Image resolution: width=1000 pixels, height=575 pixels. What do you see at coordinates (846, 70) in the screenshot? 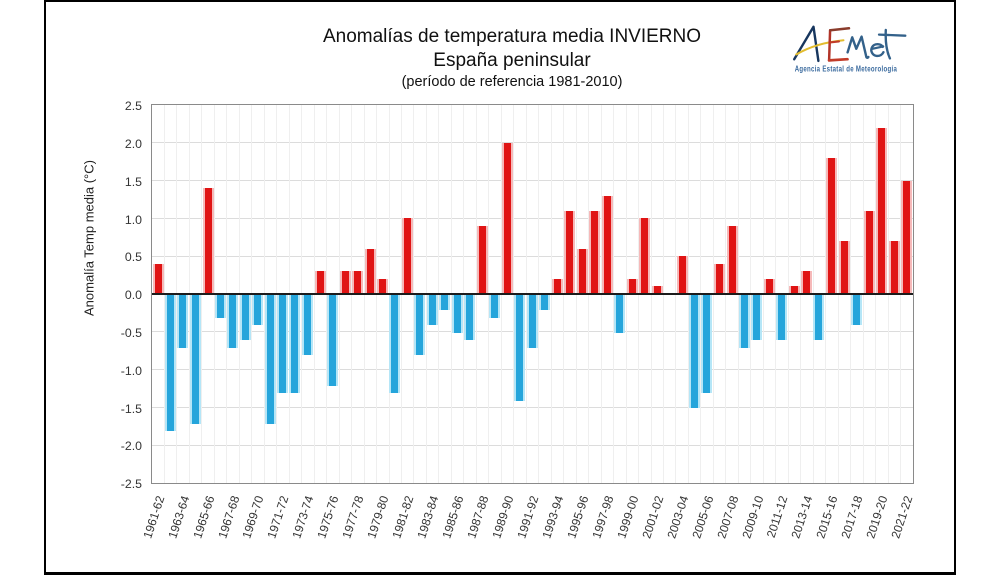
I see `svg-text:Agencia Estatal de Meteorologí: Agencia Estatal de Meteorología` at bounding box center [846, 70].